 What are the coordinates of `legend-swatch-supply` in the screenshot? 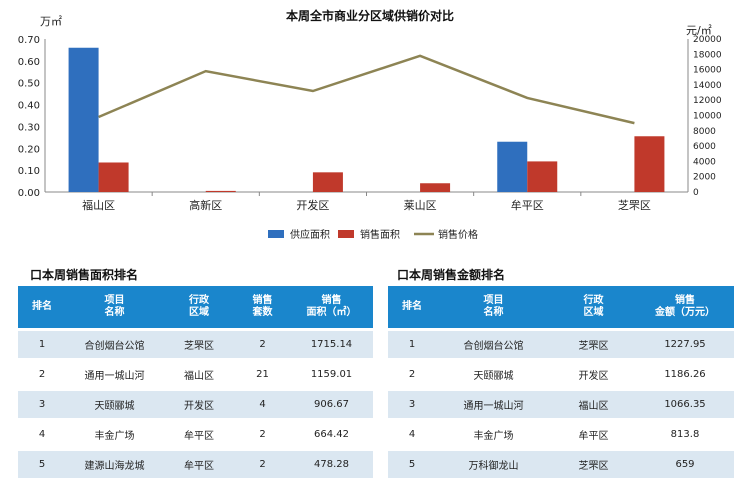 It's located at (276, 234).